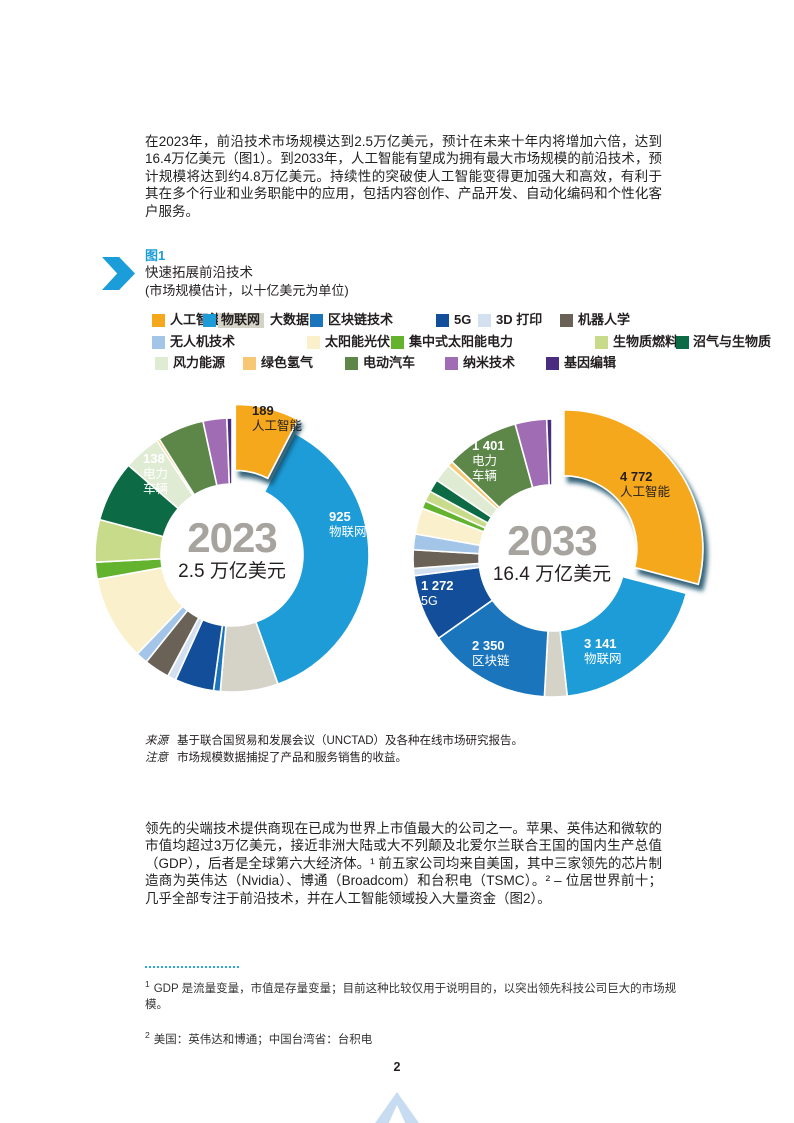  What do you see at coordinates (147, 1034) in the screenshot?
I see `footnote-marker: 2` at bounding box center [147, 1034].